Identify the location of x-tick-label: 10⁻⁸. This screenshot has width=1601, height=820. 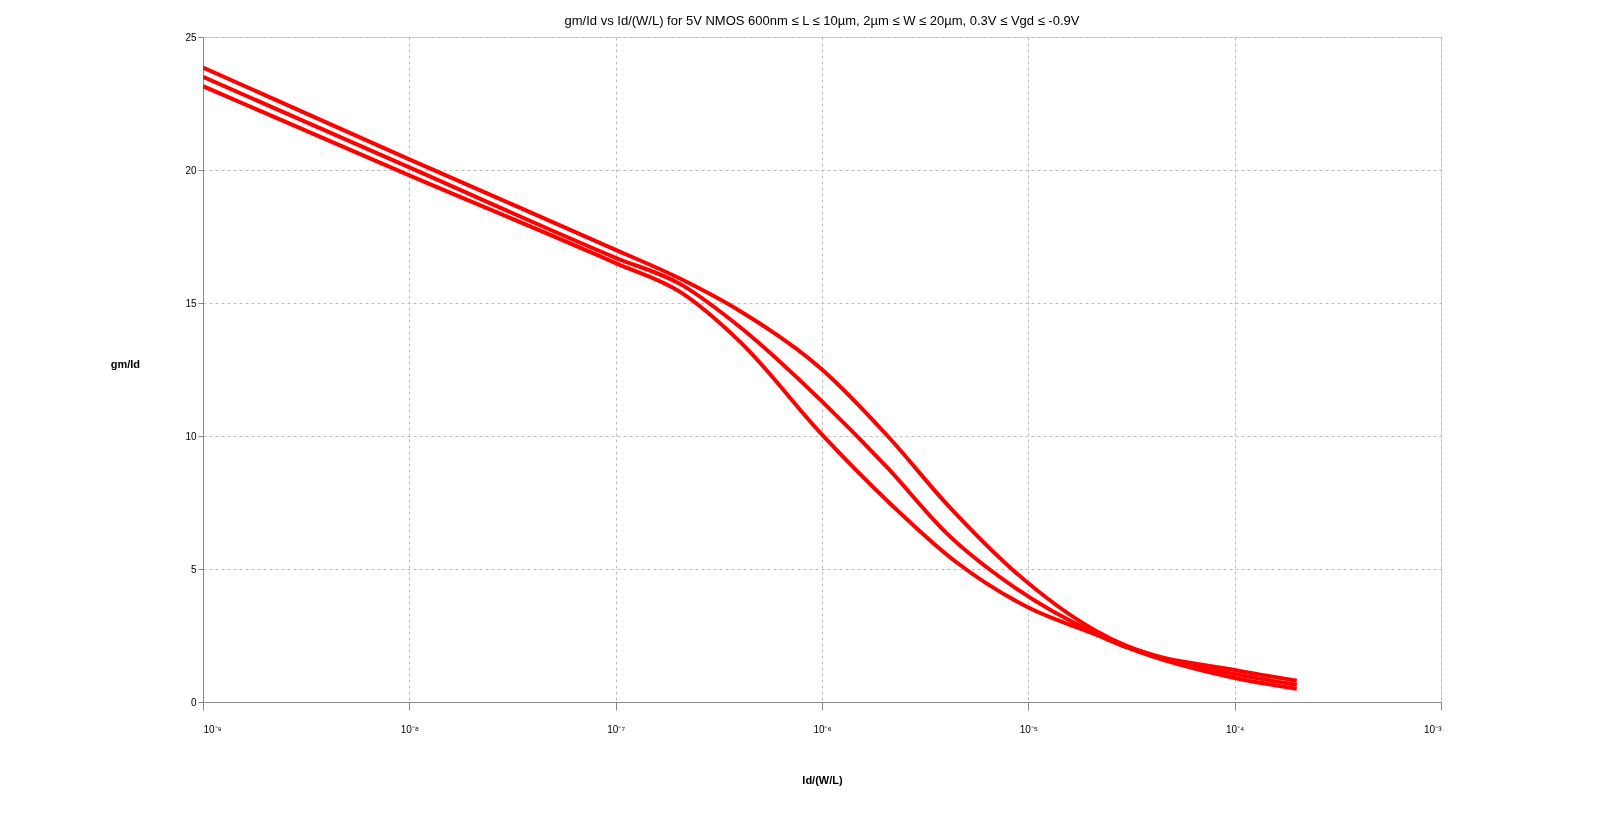
(410, 729).